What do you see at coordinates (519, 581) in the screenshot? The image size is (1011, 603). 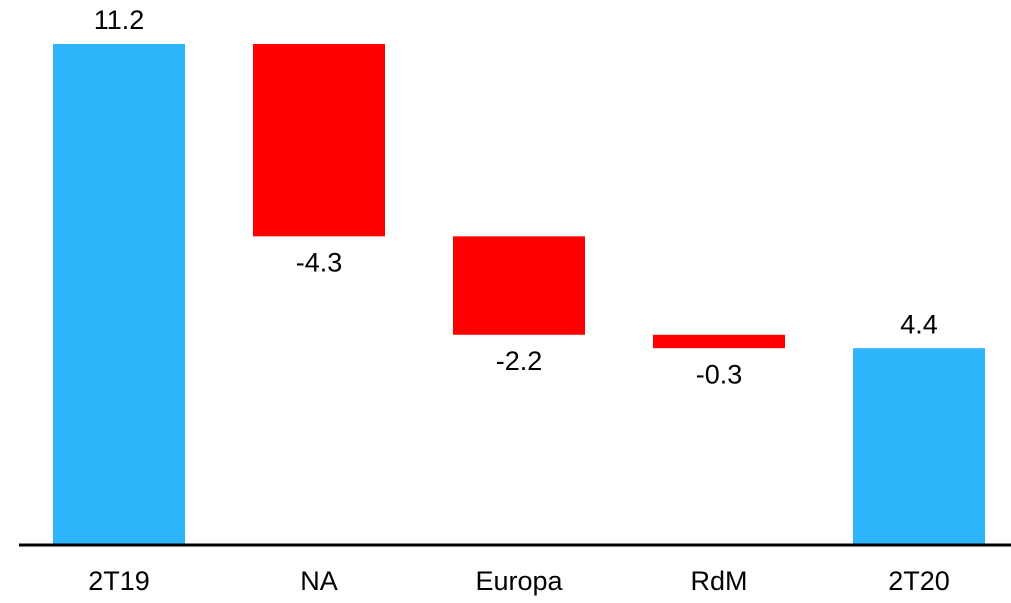 I see `x-tick-label: Europa` at bounding box center [519, 581].